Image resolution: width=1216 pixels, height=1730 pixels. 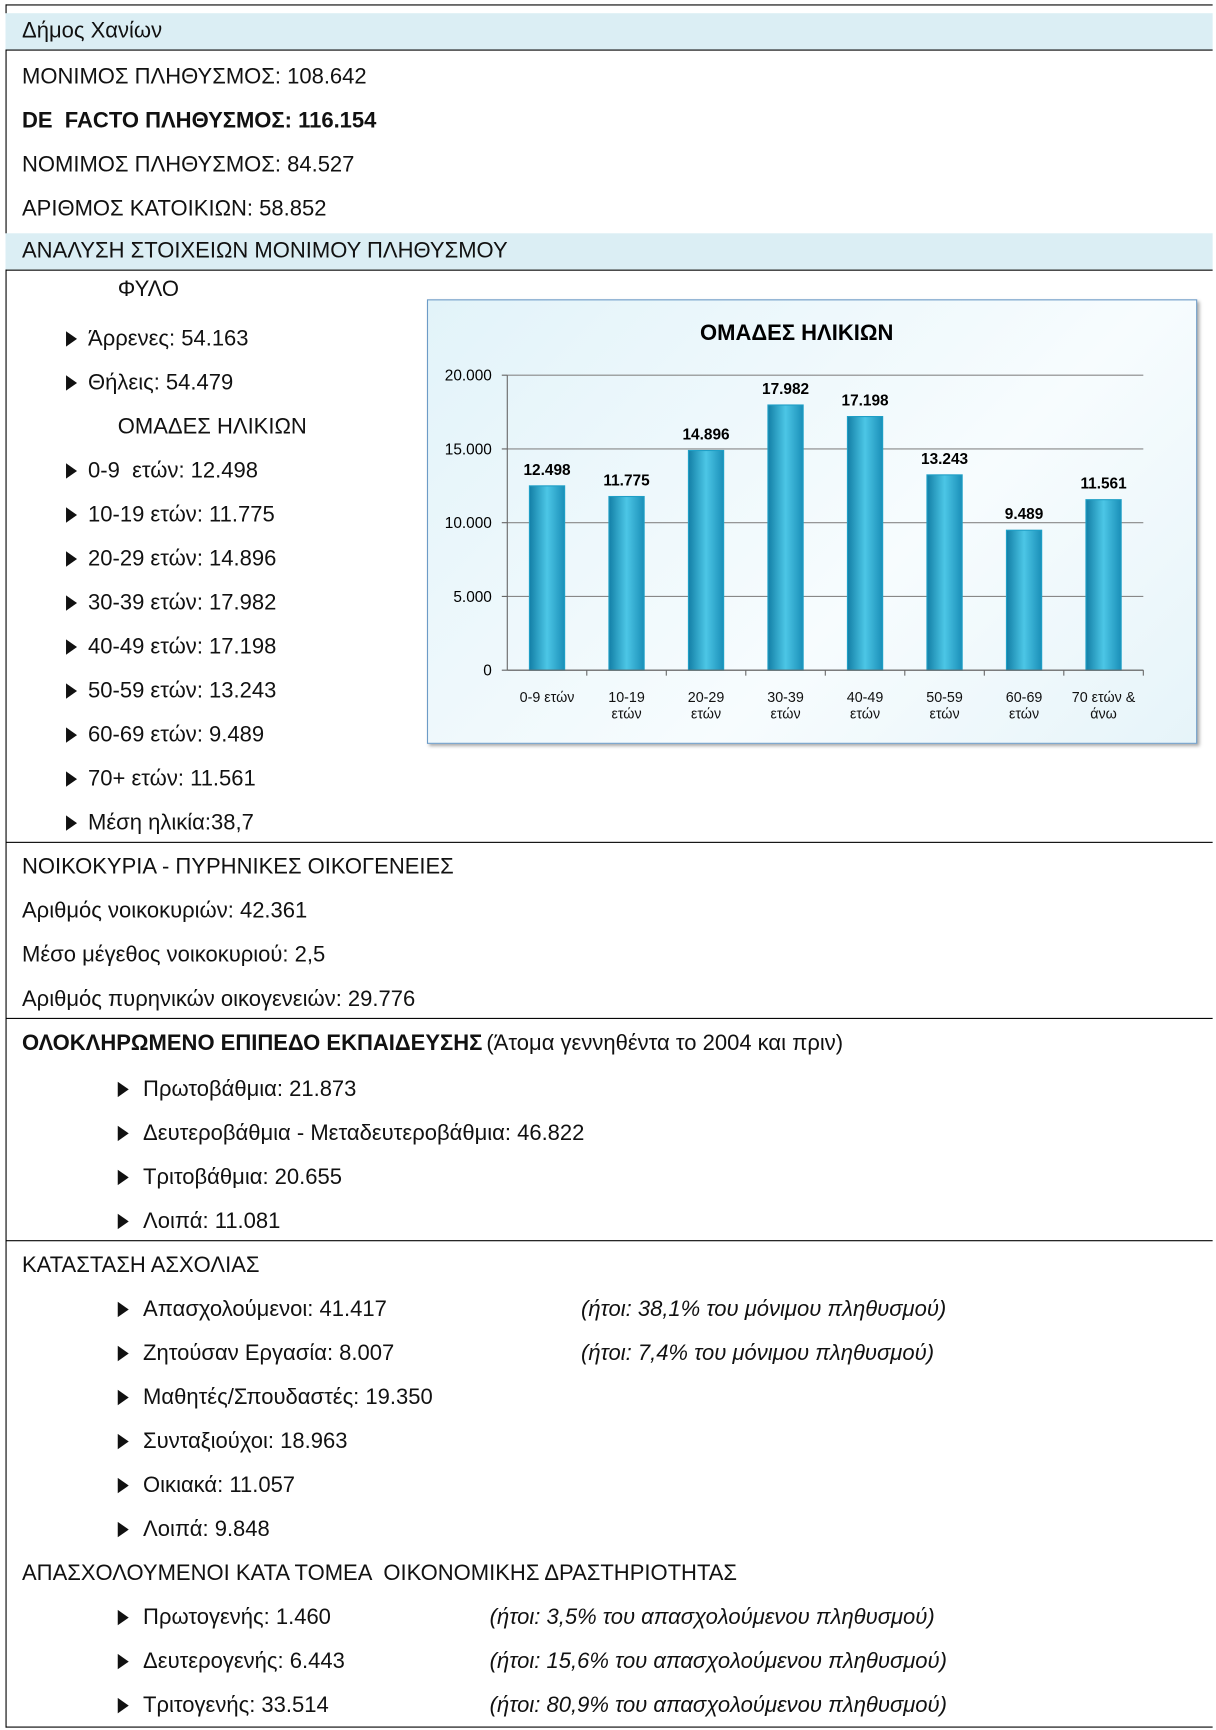 I want to click on sub-heading: ΦΥΛΟ, so click(x=148, y=289).